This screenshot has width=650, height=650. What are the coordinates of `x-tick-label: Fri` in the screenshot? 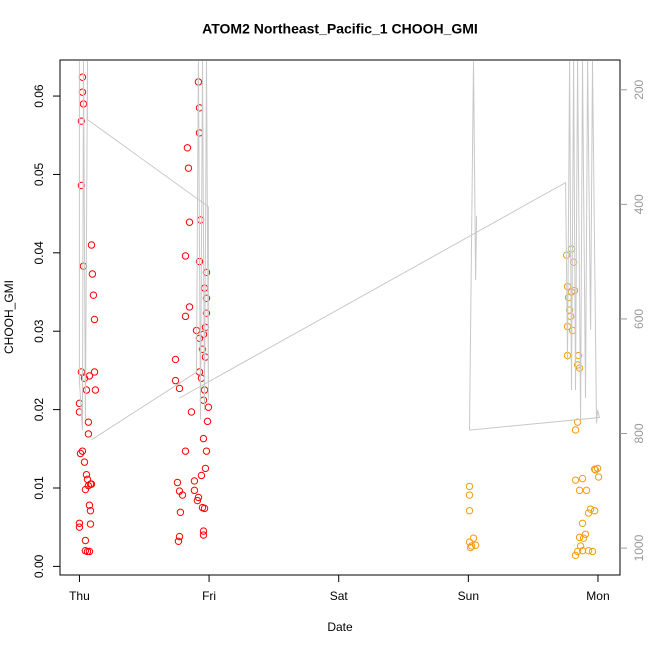 It's located at (209, 596).